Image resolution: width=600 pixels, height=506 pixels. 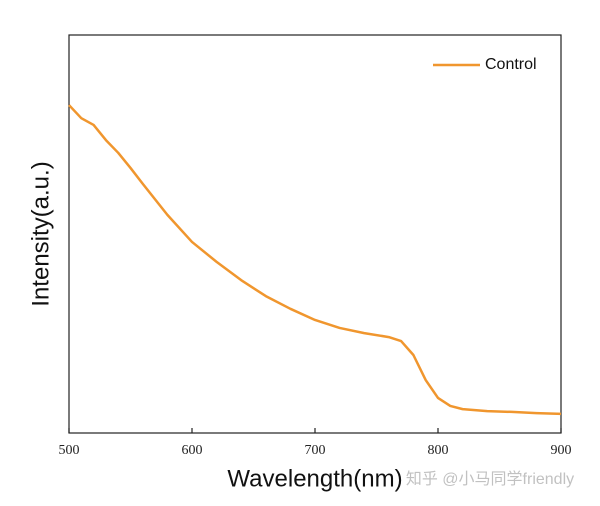 What do you see at coordinates (511, 64) in the screenshot?
I see `legend-label: Control` at bounding box center [511, 64].